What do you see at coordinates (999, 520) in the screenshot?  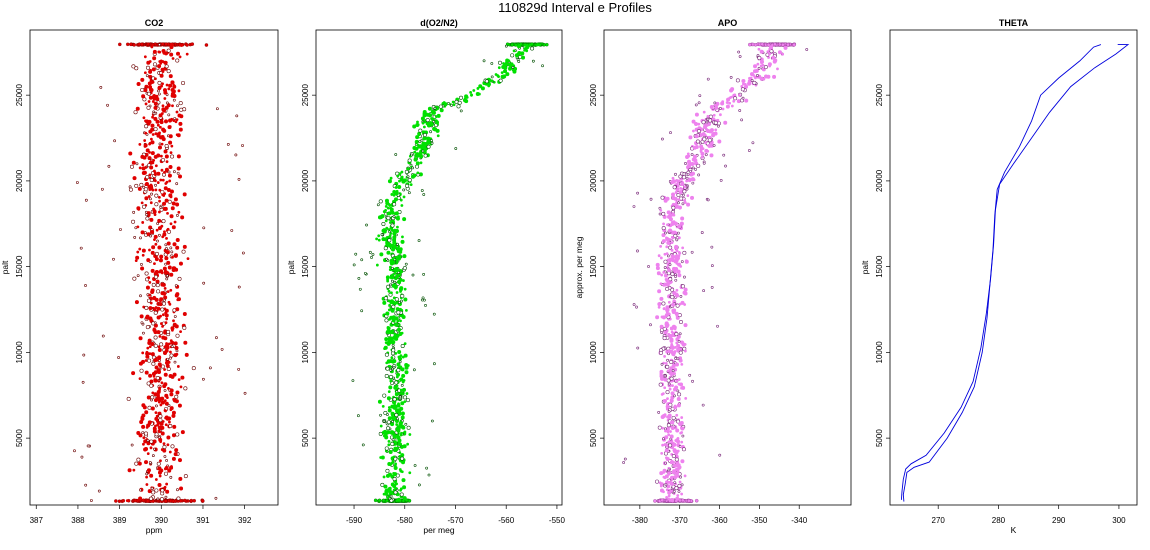 I see `x-tick-label: 280` at bounding box center [999, 520].